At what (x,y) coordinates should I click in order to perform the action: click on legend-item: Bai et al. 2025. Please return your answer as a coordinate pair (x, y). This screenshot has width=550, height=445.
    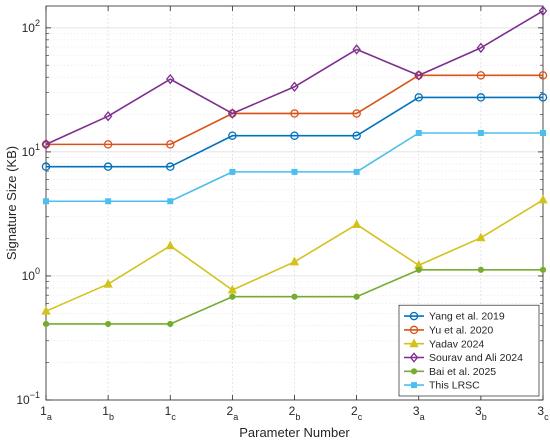
    Looking at the image, I should click on (450, 372).